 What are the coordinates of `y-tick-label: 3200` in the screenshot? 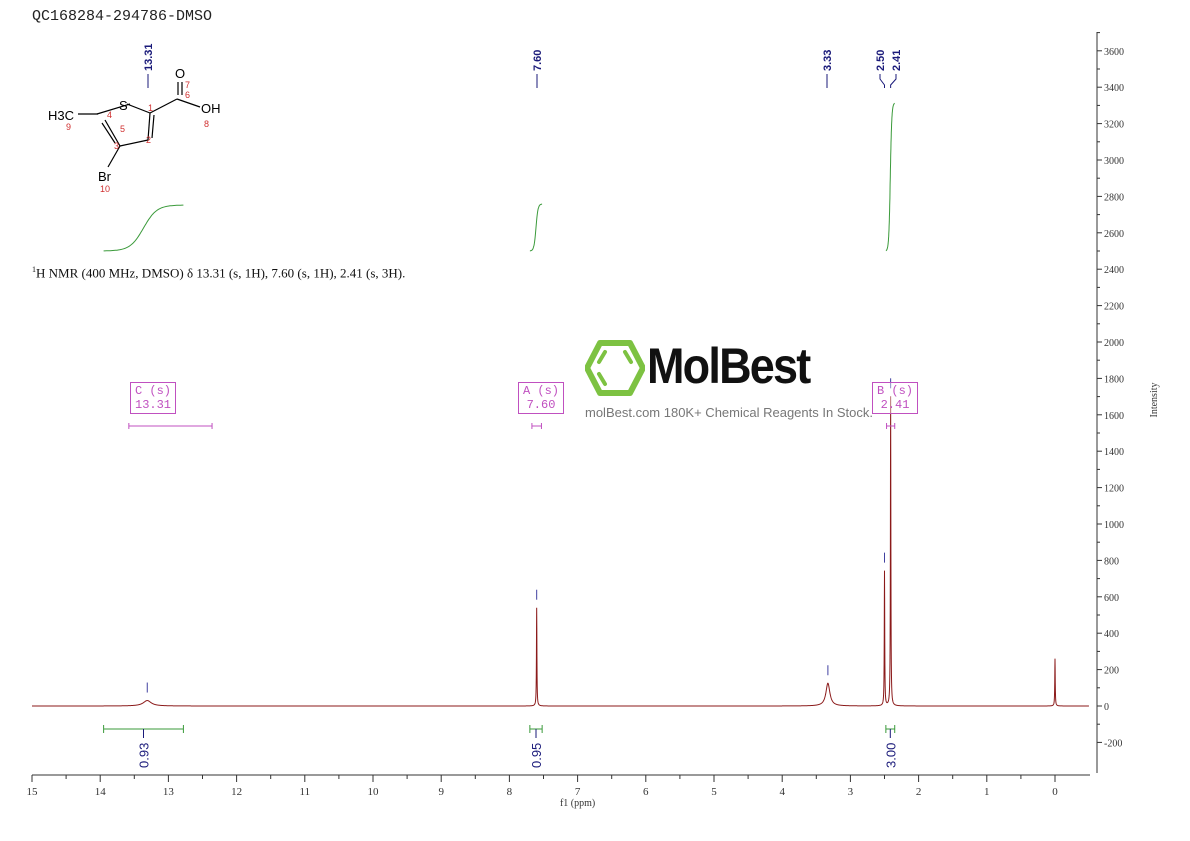 It's located at (1114, 125).